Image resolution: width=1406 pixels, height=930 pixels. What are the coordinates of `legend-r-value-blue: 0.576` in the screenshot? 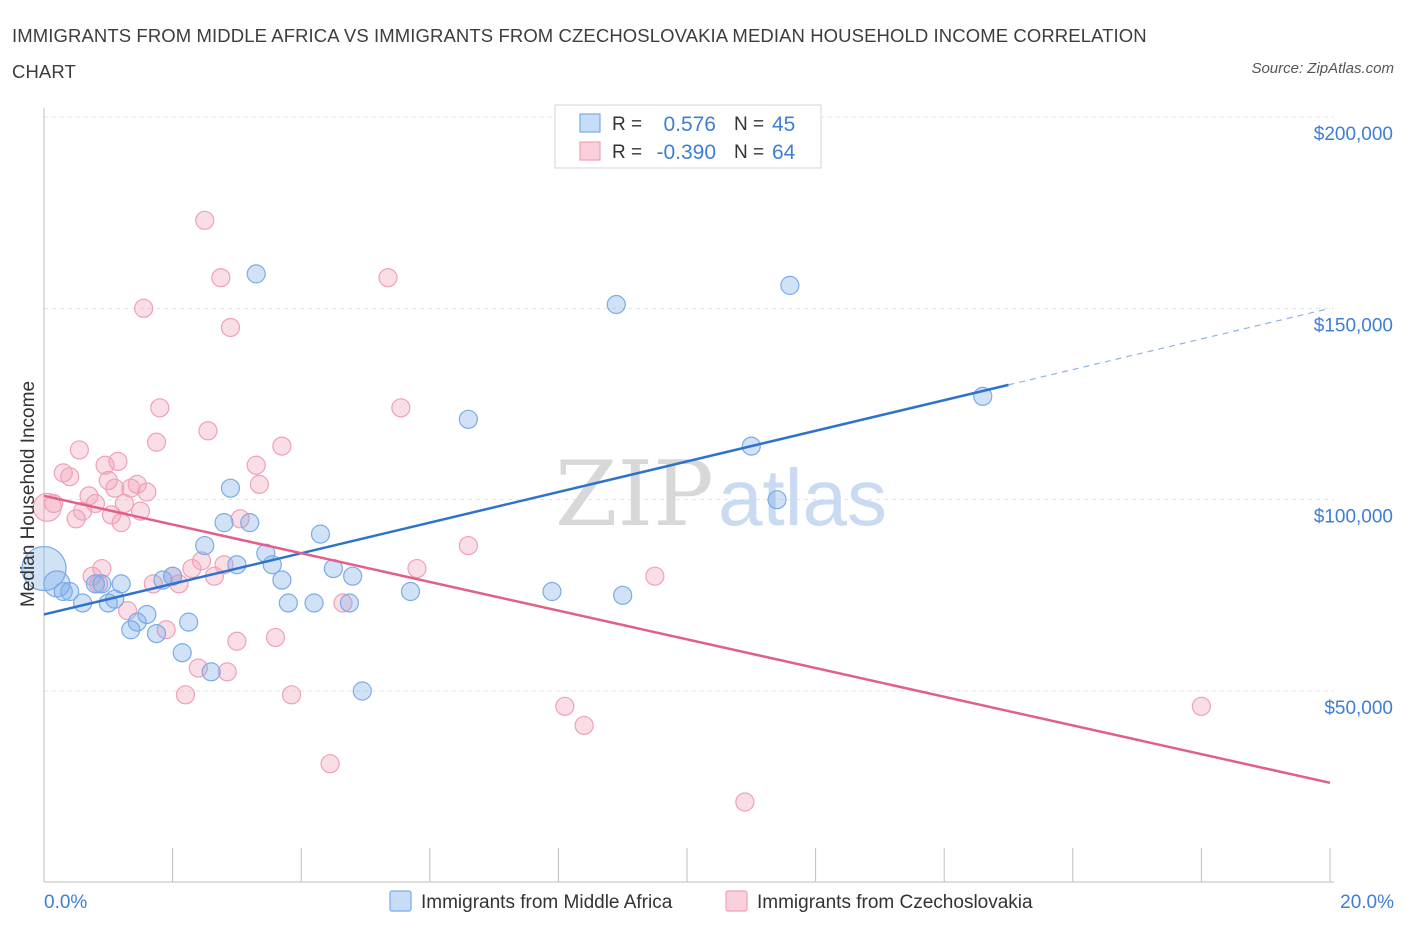 It's located at (689, 124).